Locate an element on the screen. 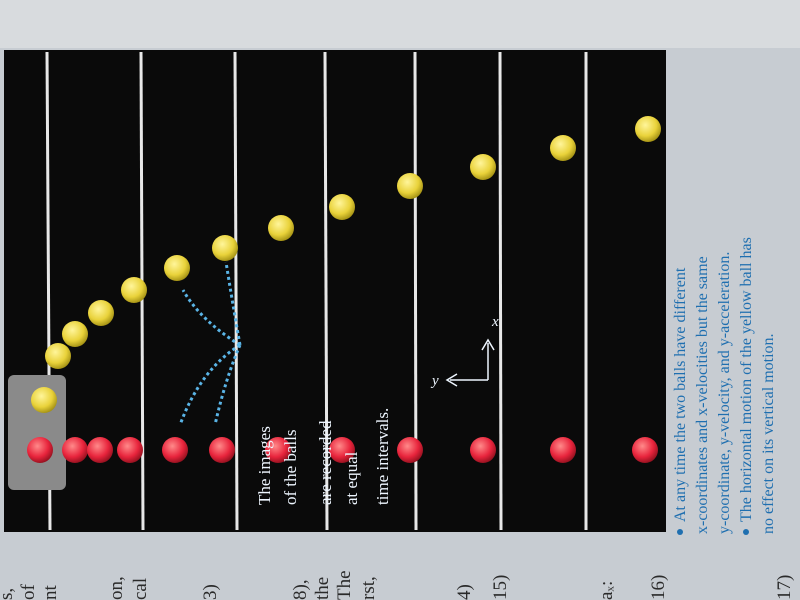 This screenshot has height=600, width=800. bullet-line: no effect on its vertical motion. is located at coordinates (768, 433).